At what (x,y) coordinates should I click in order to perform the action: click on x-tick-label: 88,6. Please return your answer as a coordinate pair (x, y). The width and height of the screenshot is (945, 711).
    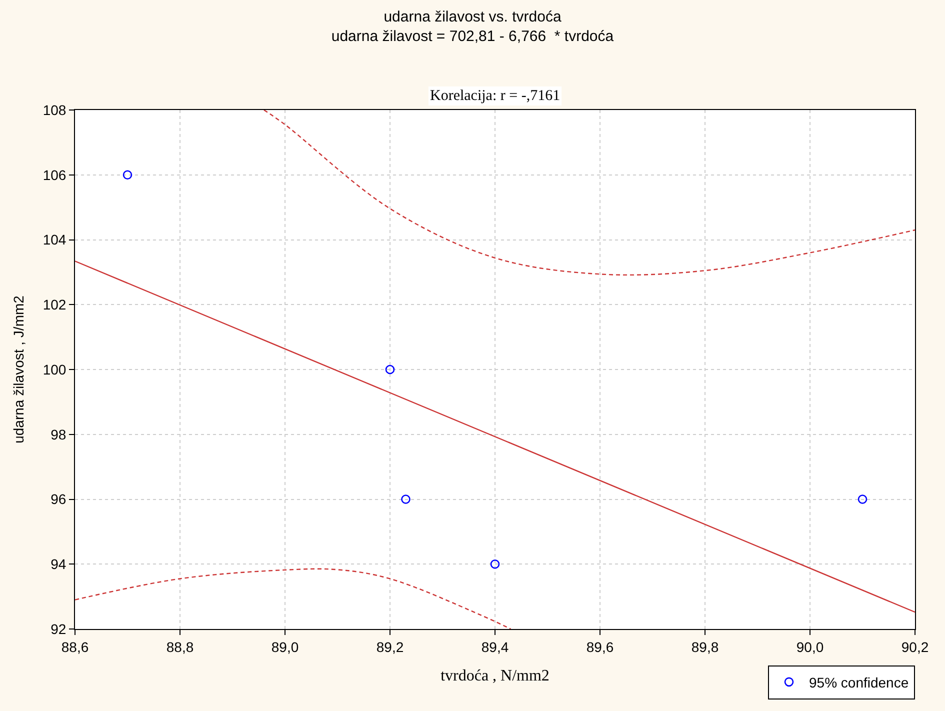
    Looking at the image, I should click on (75, 646).